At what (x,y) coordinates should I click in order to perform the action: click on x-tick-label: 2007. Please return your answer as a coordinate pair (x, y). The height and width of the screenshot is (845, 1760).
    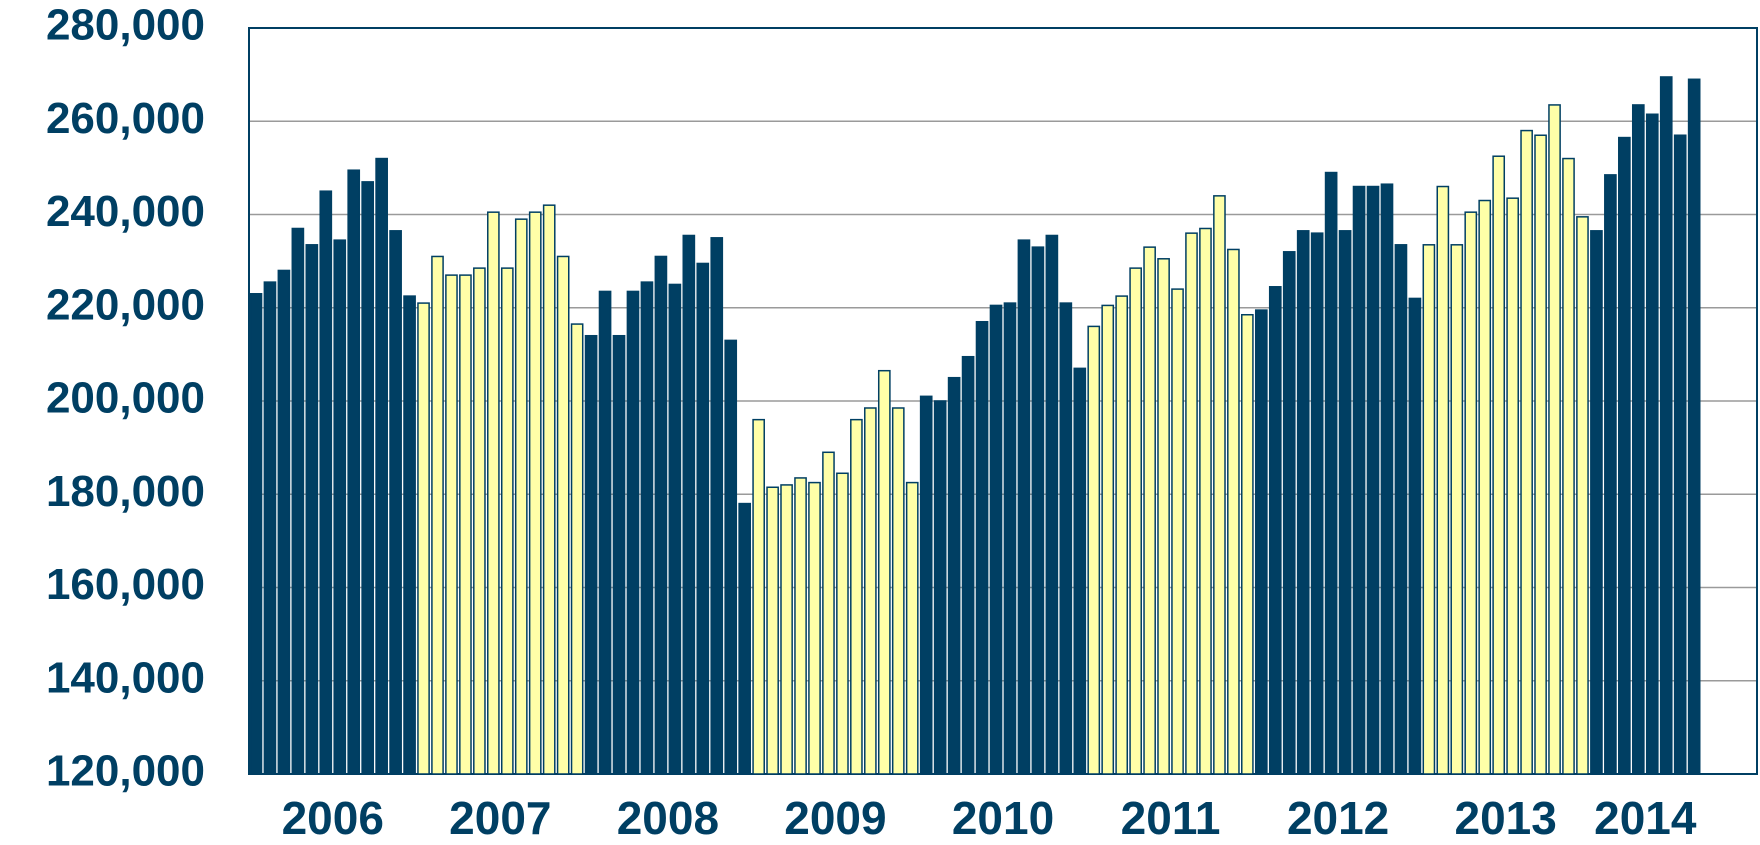
    Looking at the image, I should click on (500, 818).